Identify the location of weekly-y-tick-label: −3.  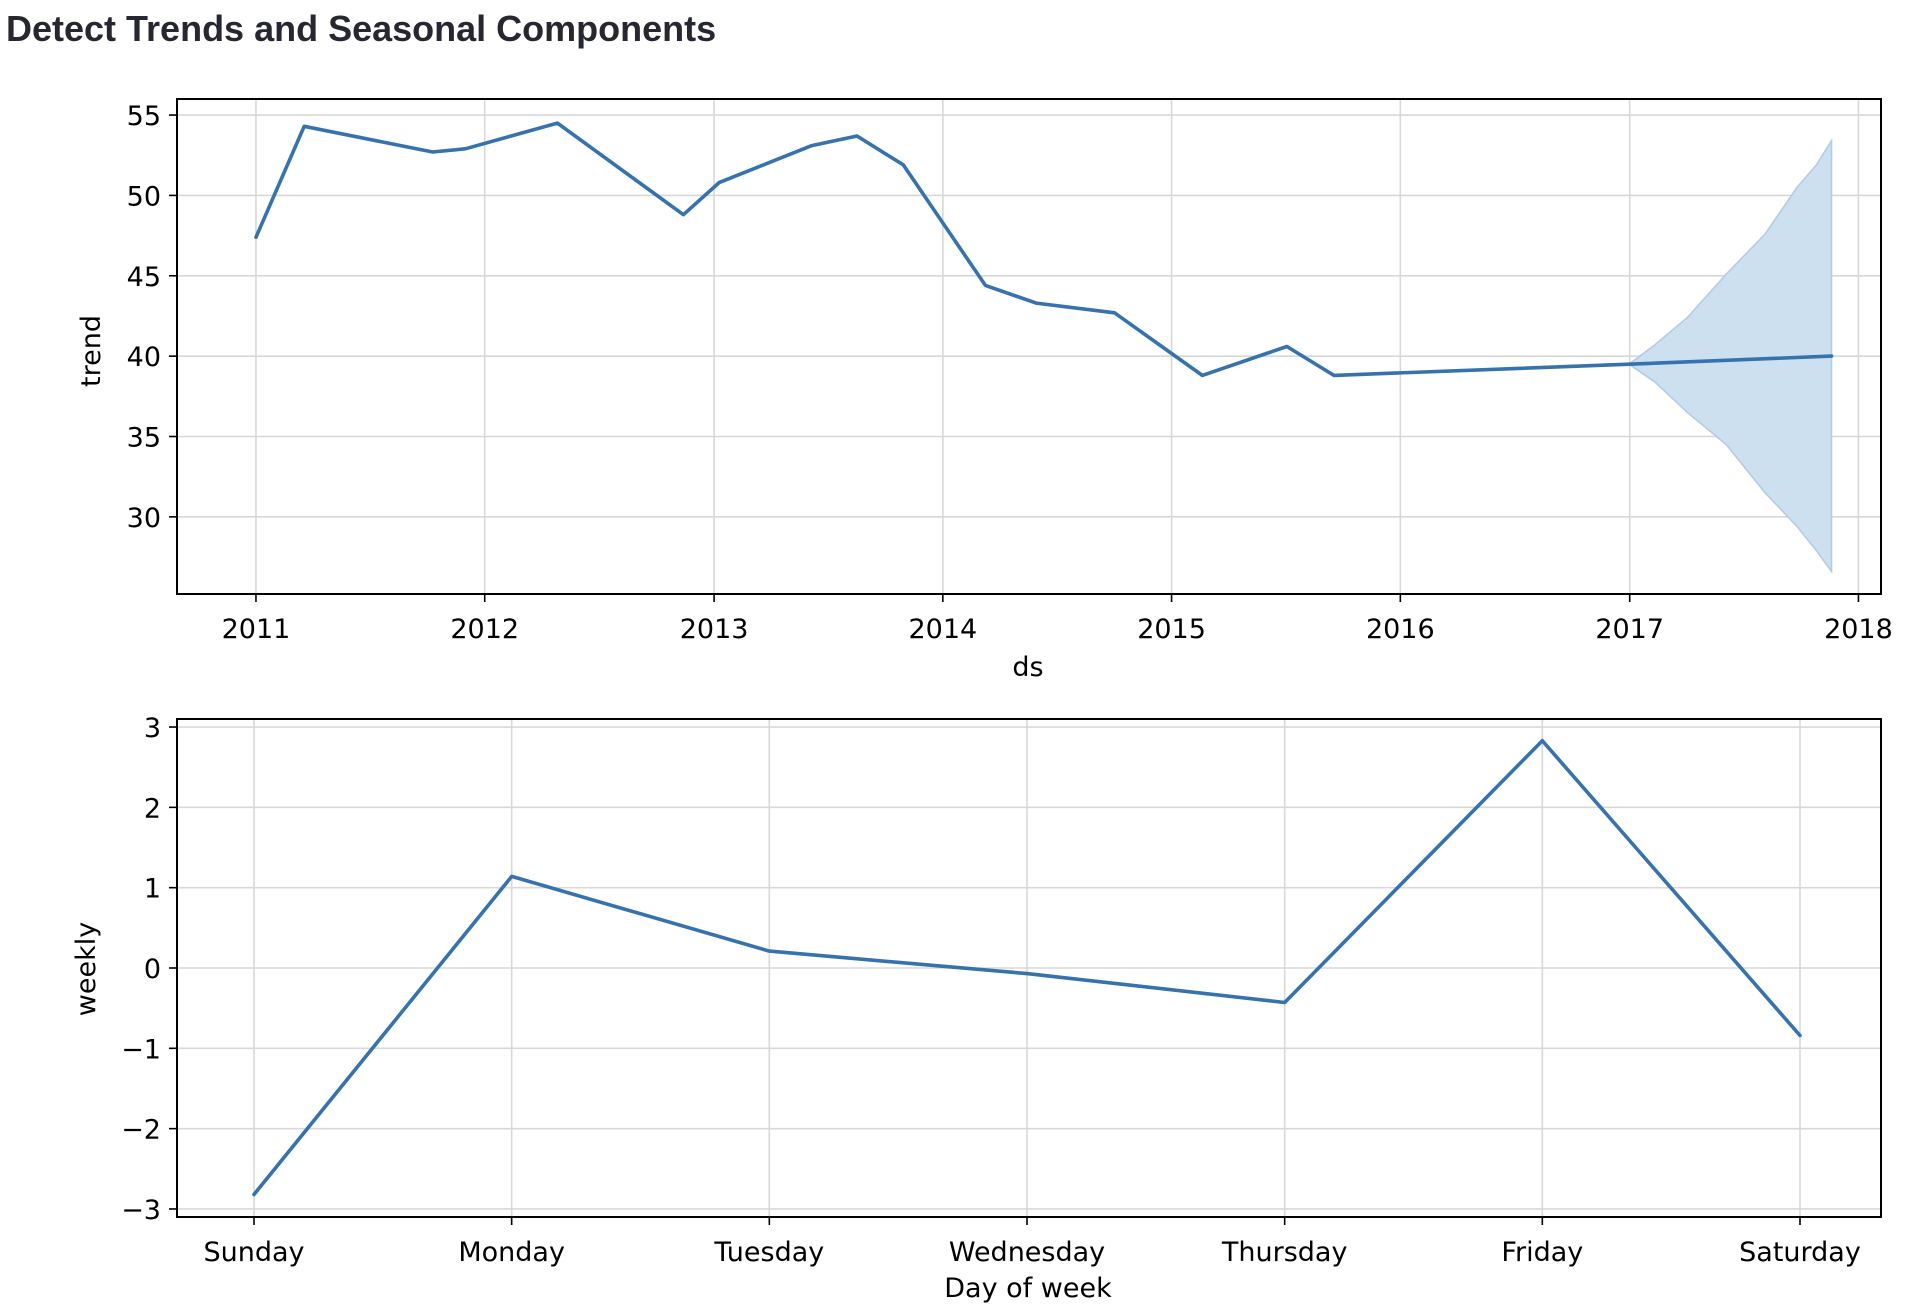
(141, 1210).